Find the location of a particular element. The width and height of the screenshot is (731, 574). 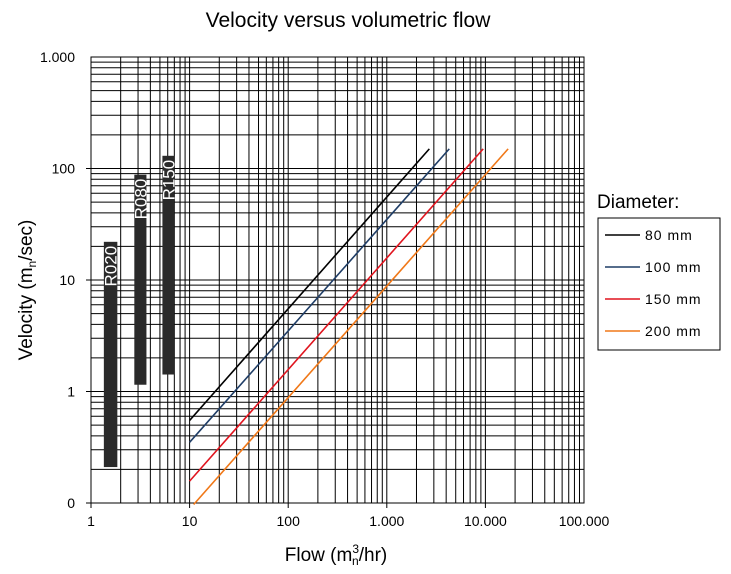

y-tick-label: 10 is located at coordinates (67, 280).